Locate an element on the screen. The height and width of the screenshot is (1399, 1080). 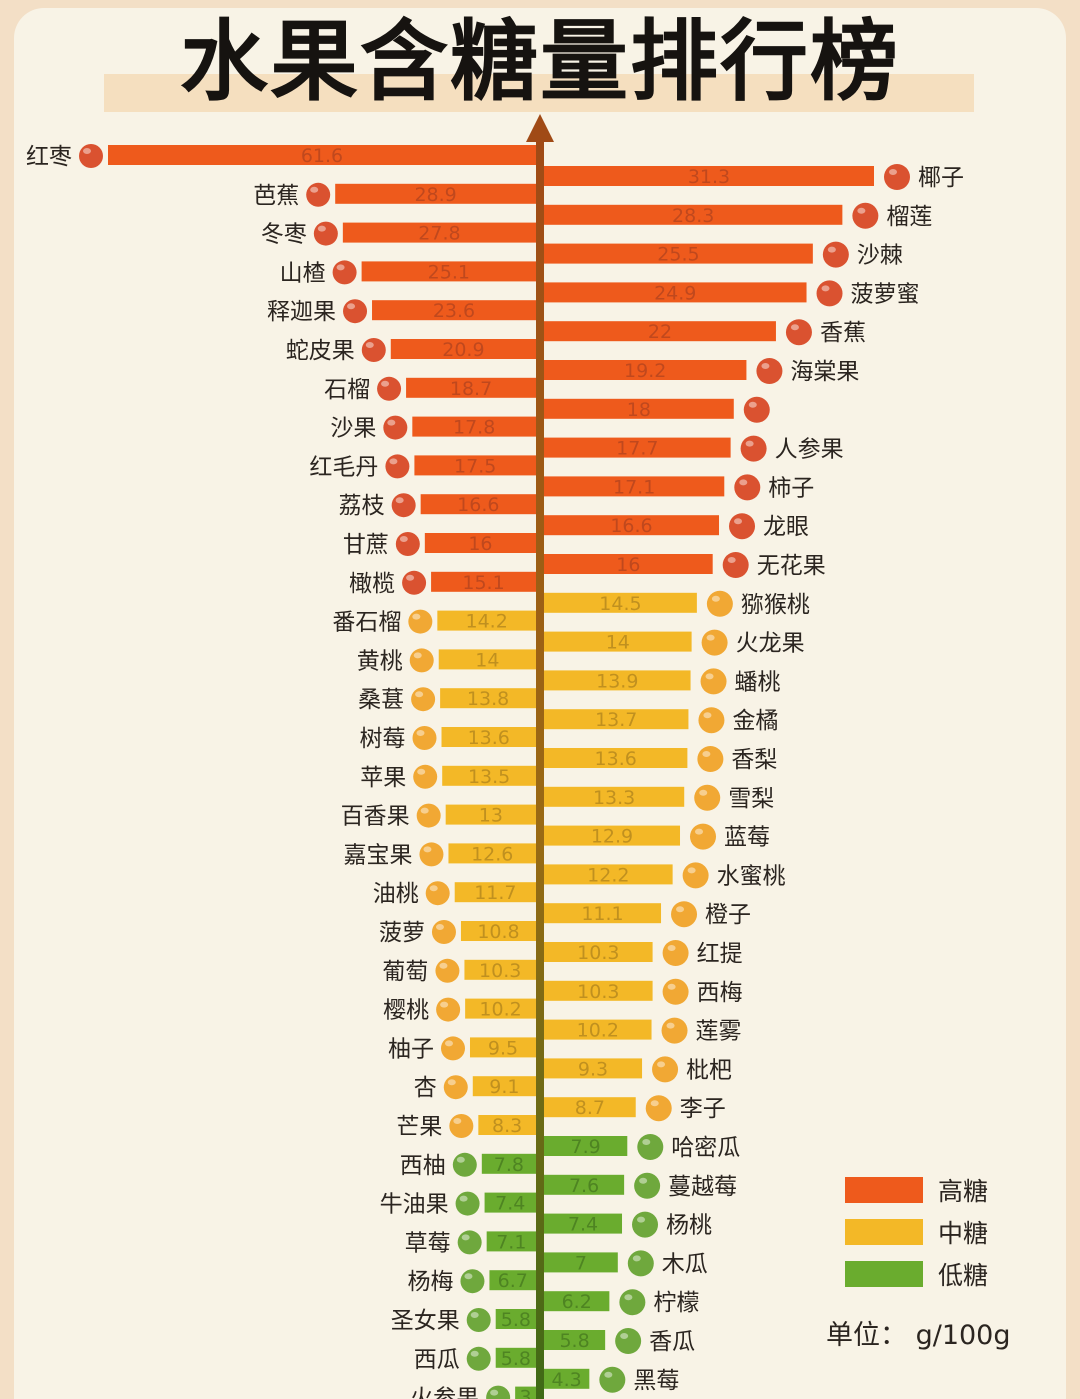
bar-value-label: 3 is located at coordinates (526, 1393).